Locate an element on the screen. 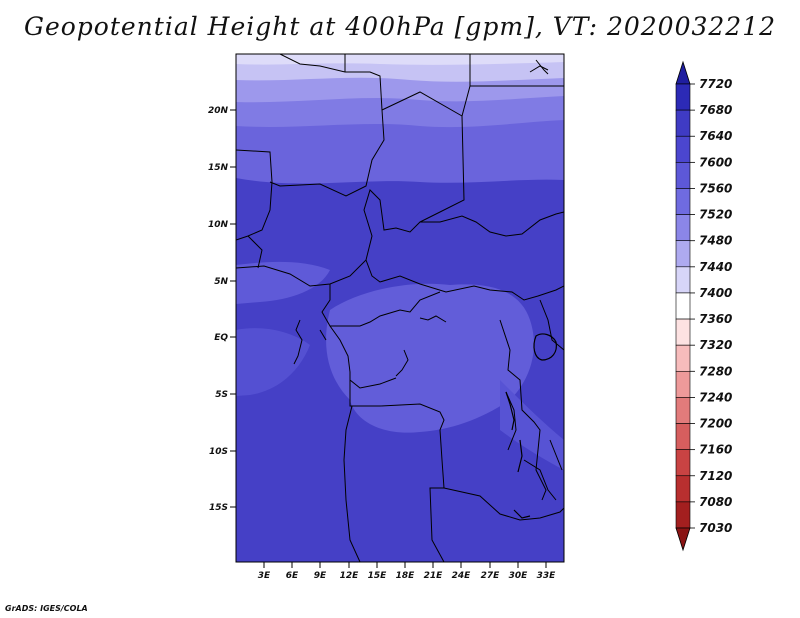 The image size is (800, 618). colorbar-label: 7640 is located at coordinates (715, 136).